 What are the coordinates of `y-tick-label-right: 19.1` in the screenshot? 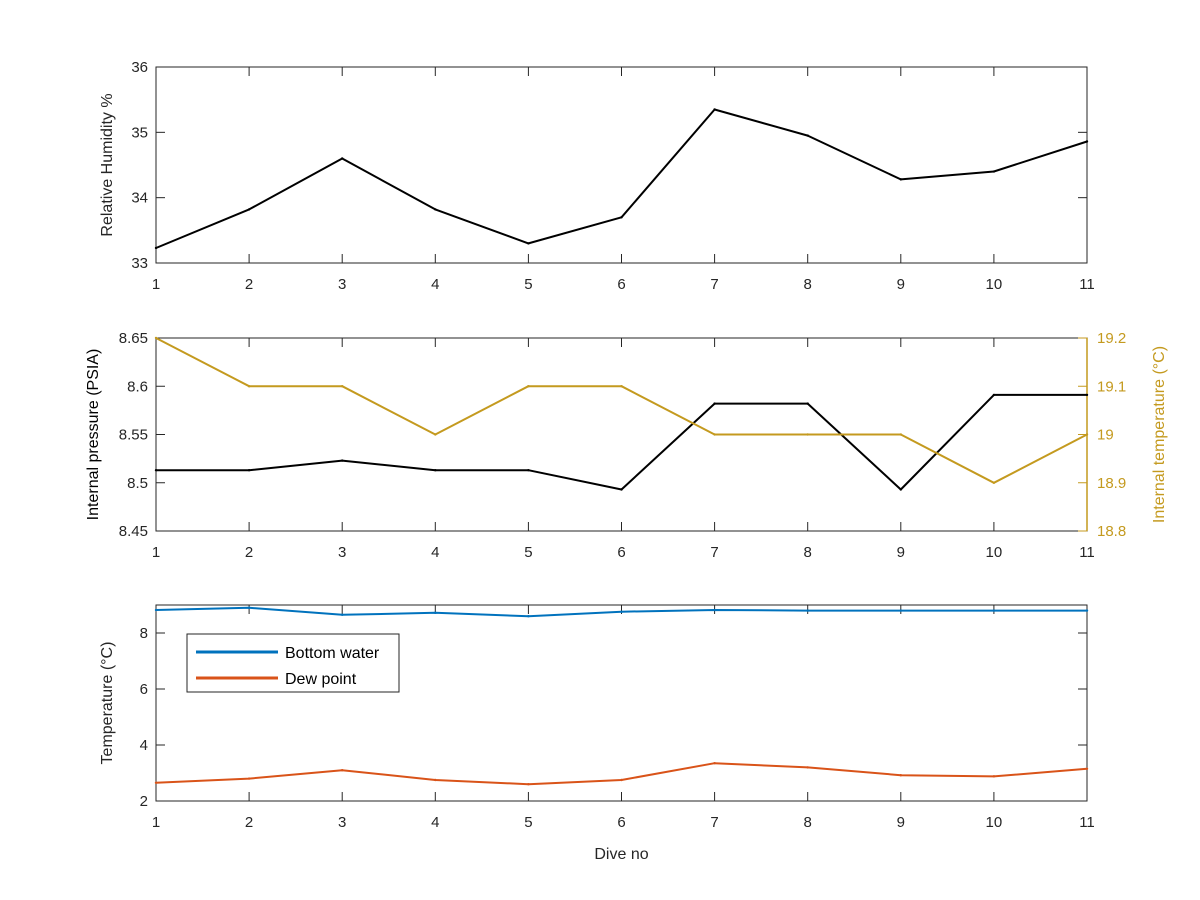 It's located at (1111, 386).